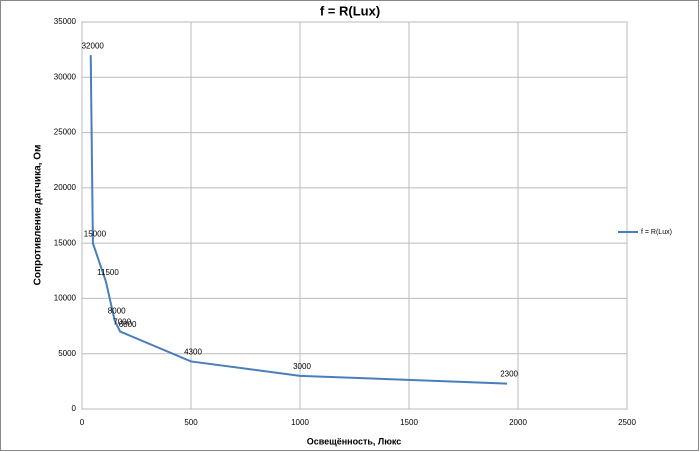  What do you see at coordinates (74, 408) in the screenshot?
I see `y-tick-label: 0` at bounding box center [74, 408].